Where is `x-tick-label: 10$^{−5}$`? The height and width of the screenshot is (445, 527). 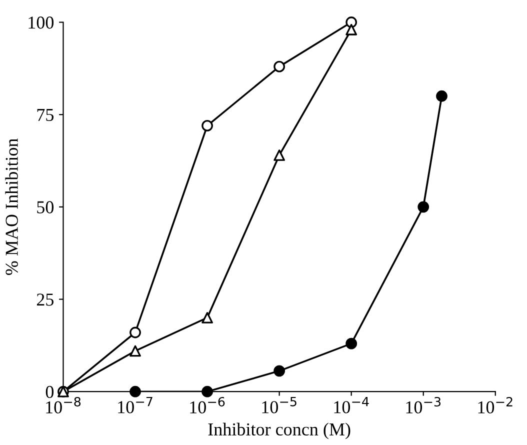 x-tick-label: 10$^{−5}$ is located at coordinates (279, 405).